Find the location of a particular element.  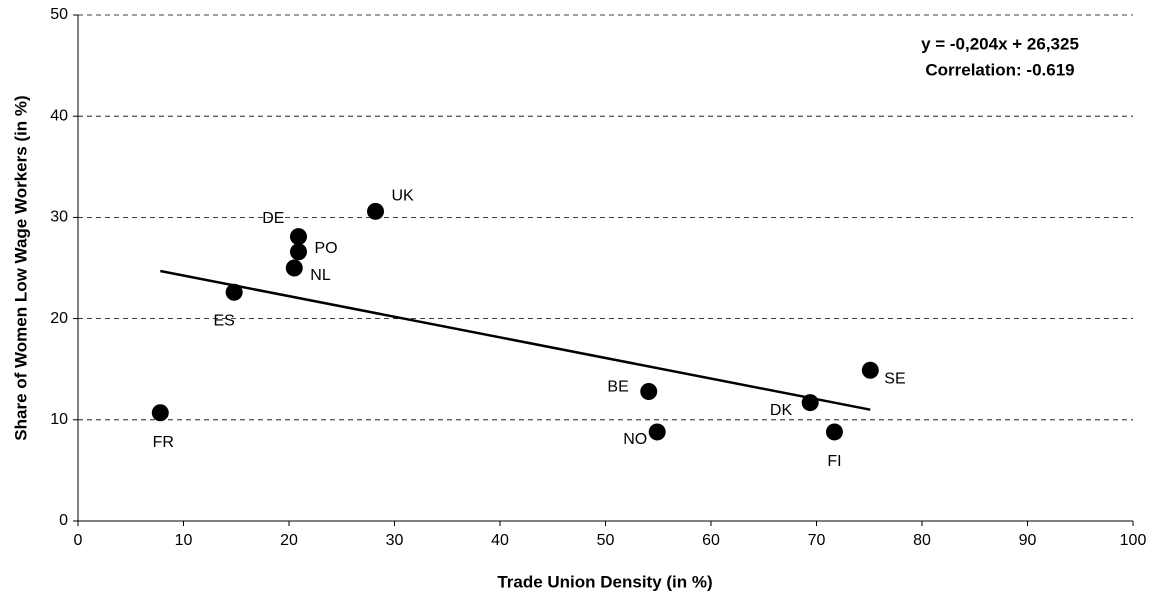

x-tick-label: 0 is located at coordinates (78, 540).